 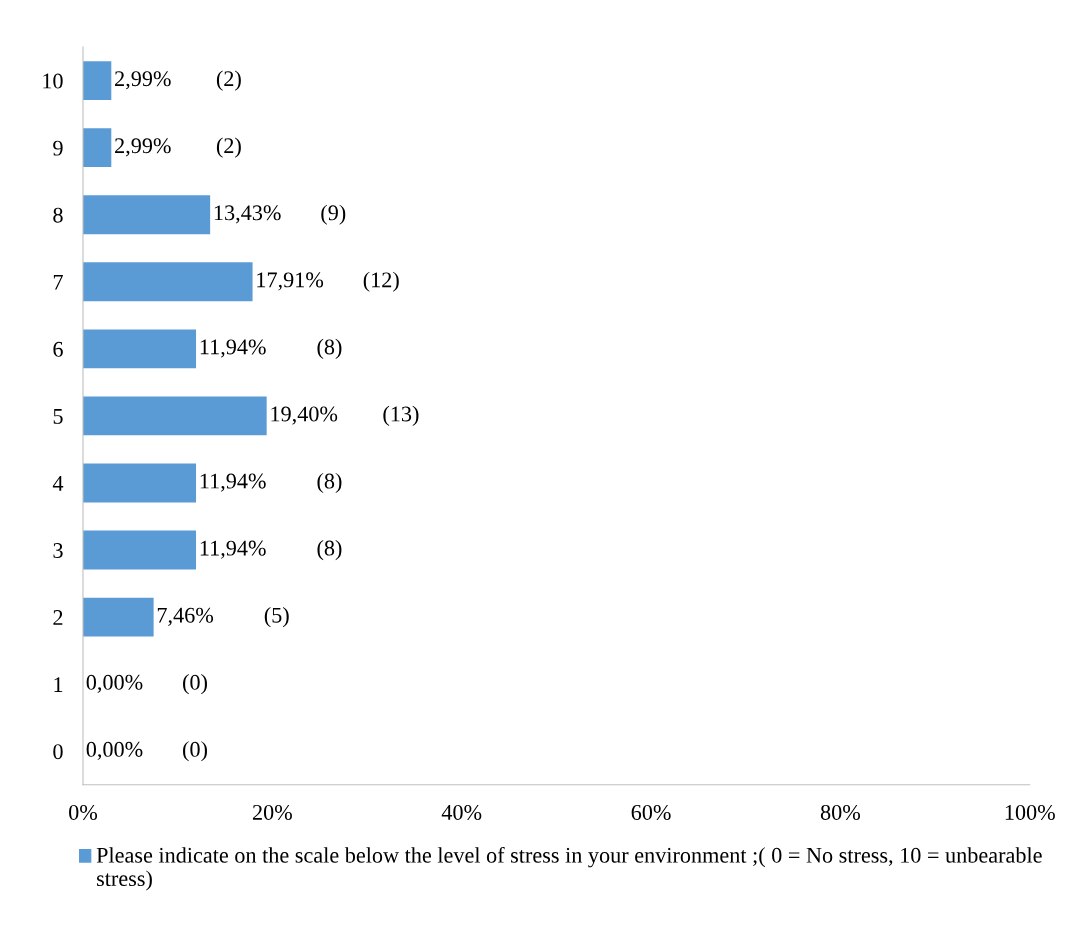 What do you see at coordinates (58, 617) in the screenshot?
I see `y-tick-label: 2` at bounding box center [58, 617].